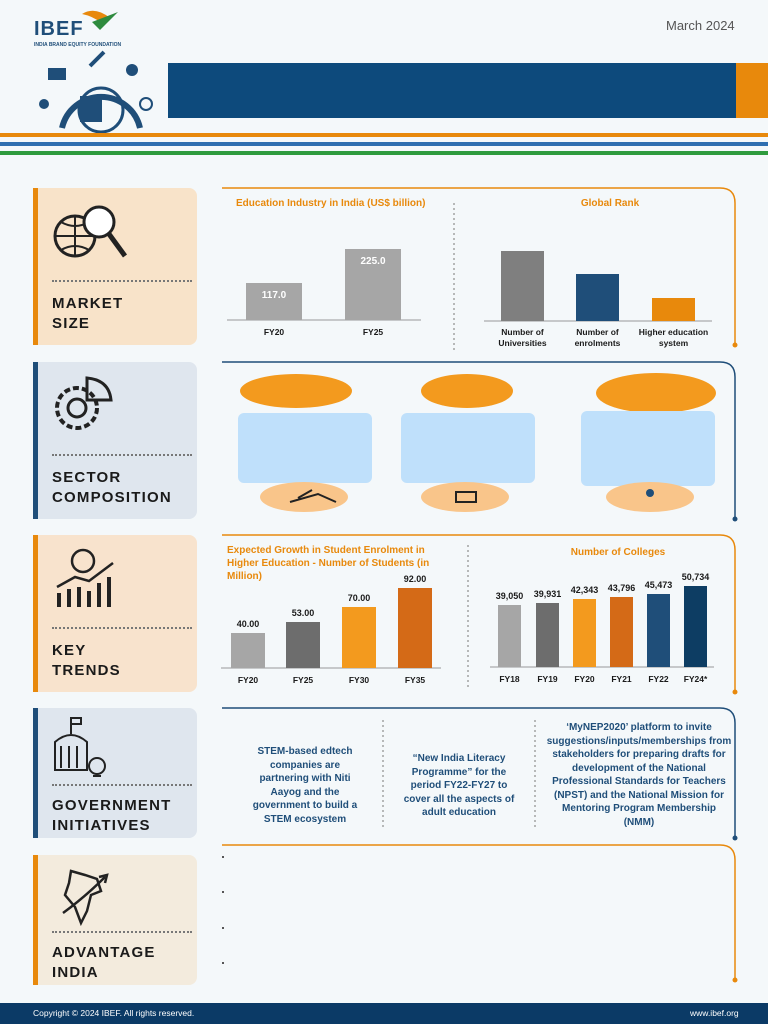 The height and width of the screenshot is (1024, 768). Describe the element at coordinates (658, 585) in the screenshot. I see `value-label: 45,473` at that location.